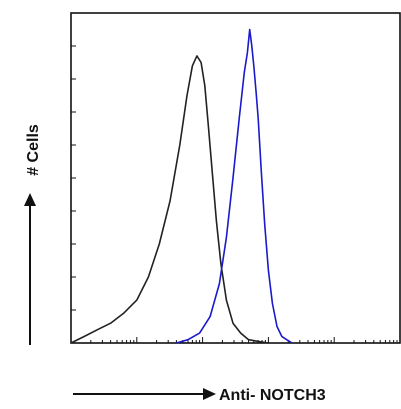 The image size is (401, 409). I want to click on y-axis-arrow-head, so click(30, 199).